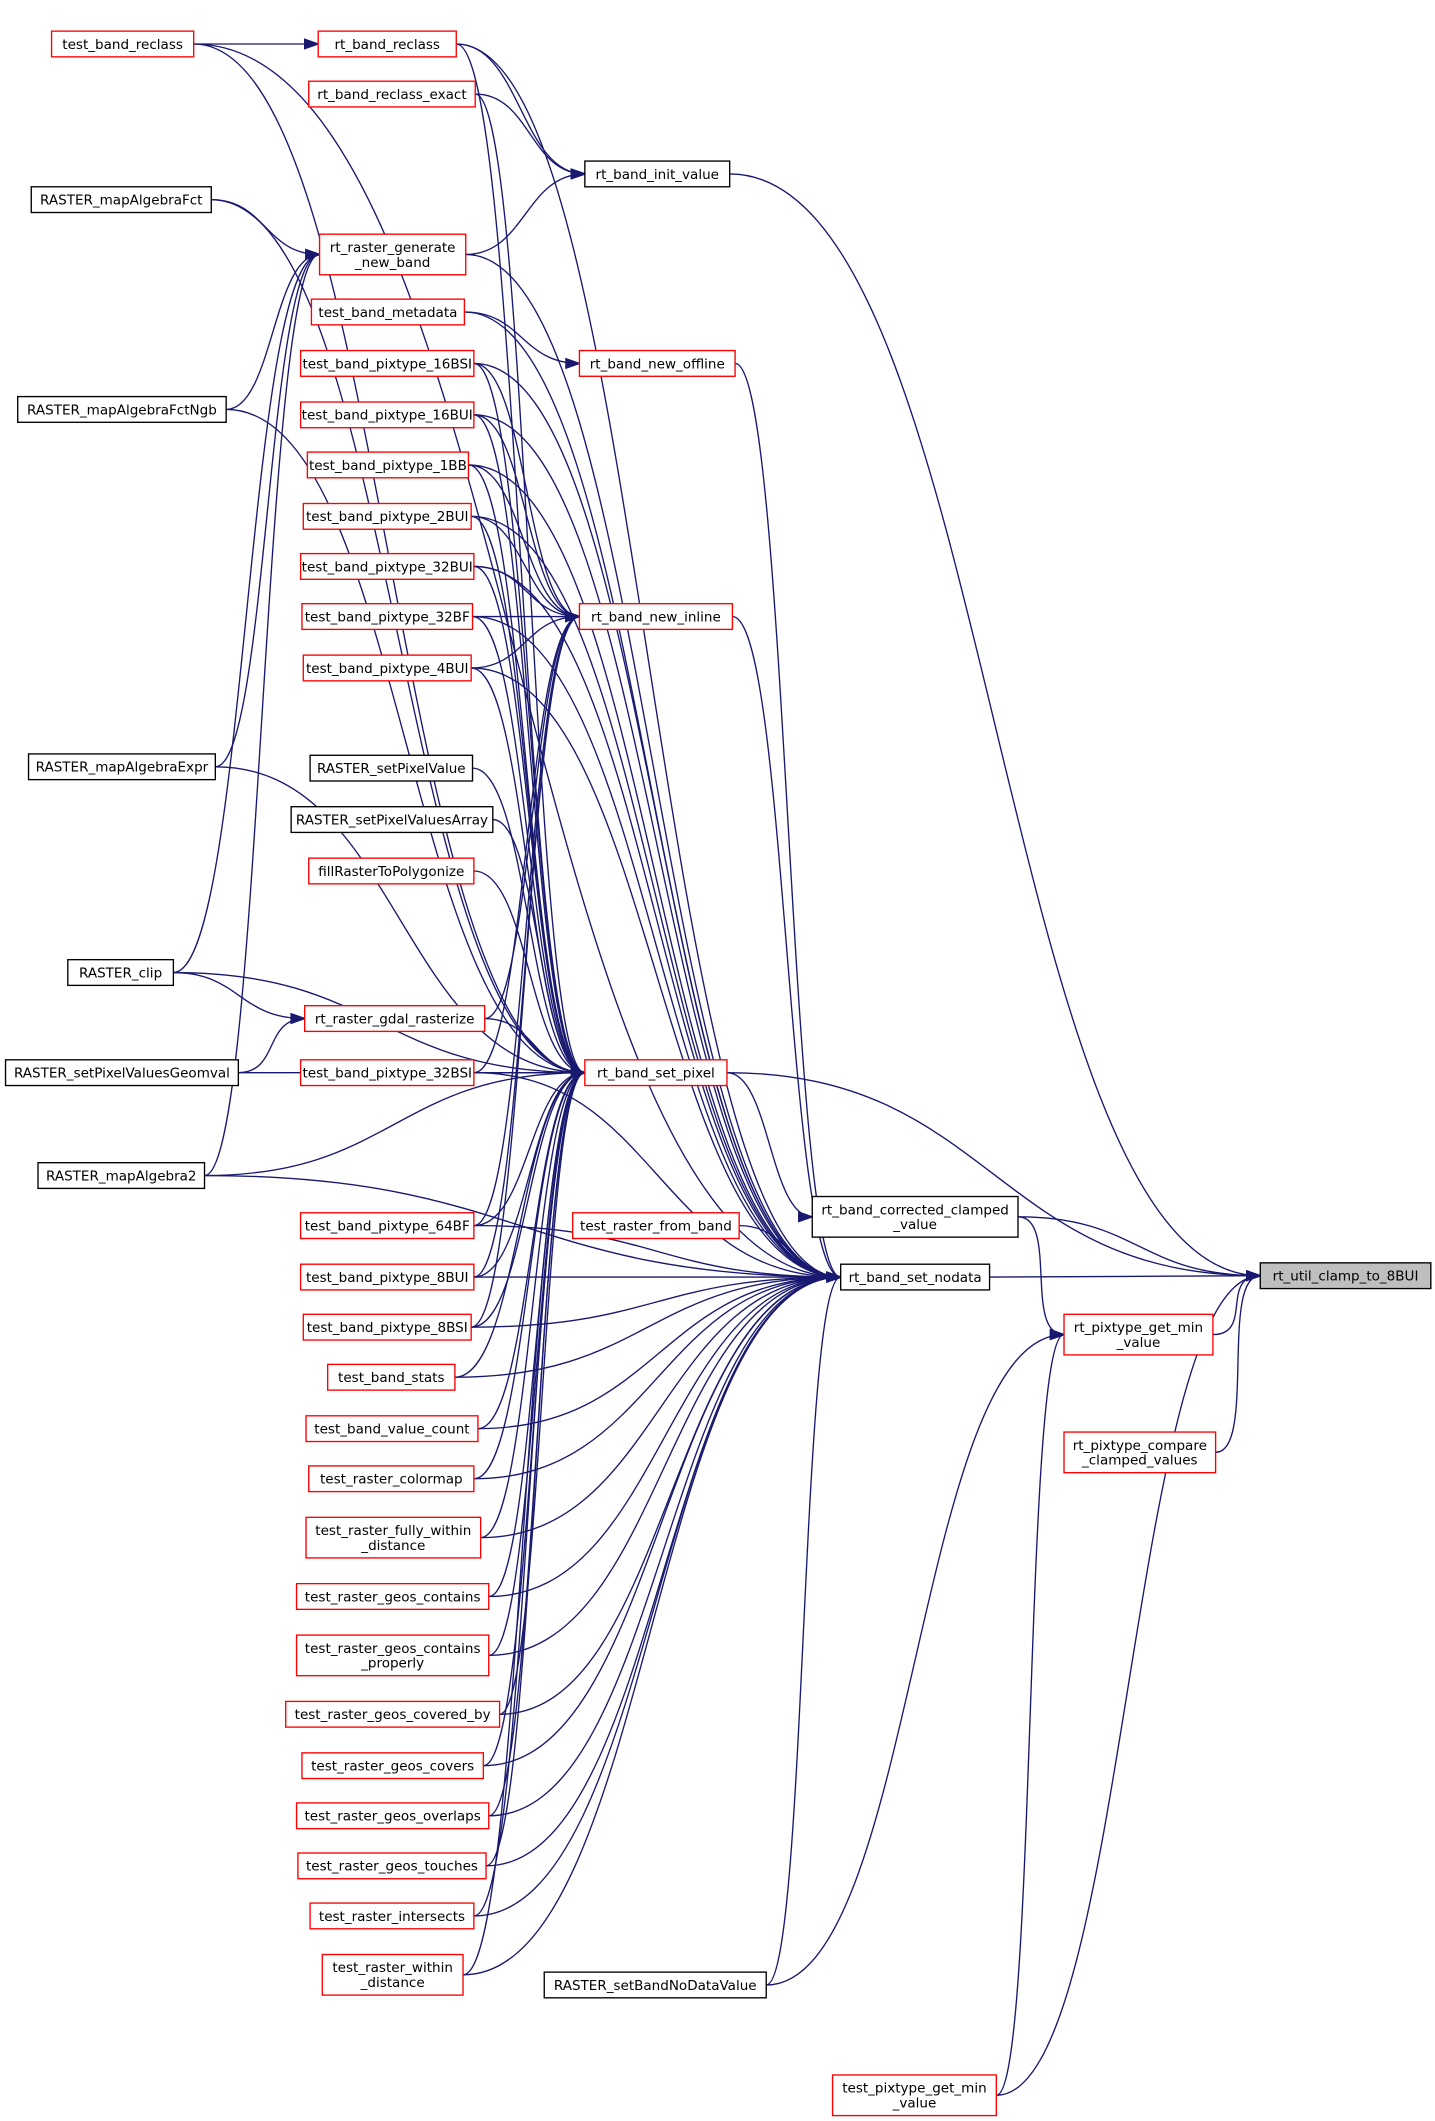  I want to click on node-test-raster-geos-contains-properly: test_raster_geos_contains_properly, so click(392, 1655).